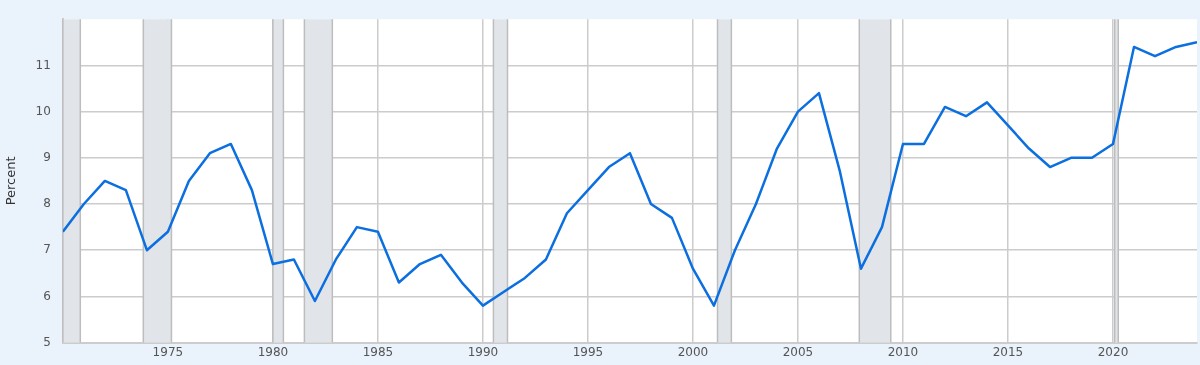  Describe the element at coordinates (43, 110) in the screenshot. I see `y-tick-label: 10` at that location.